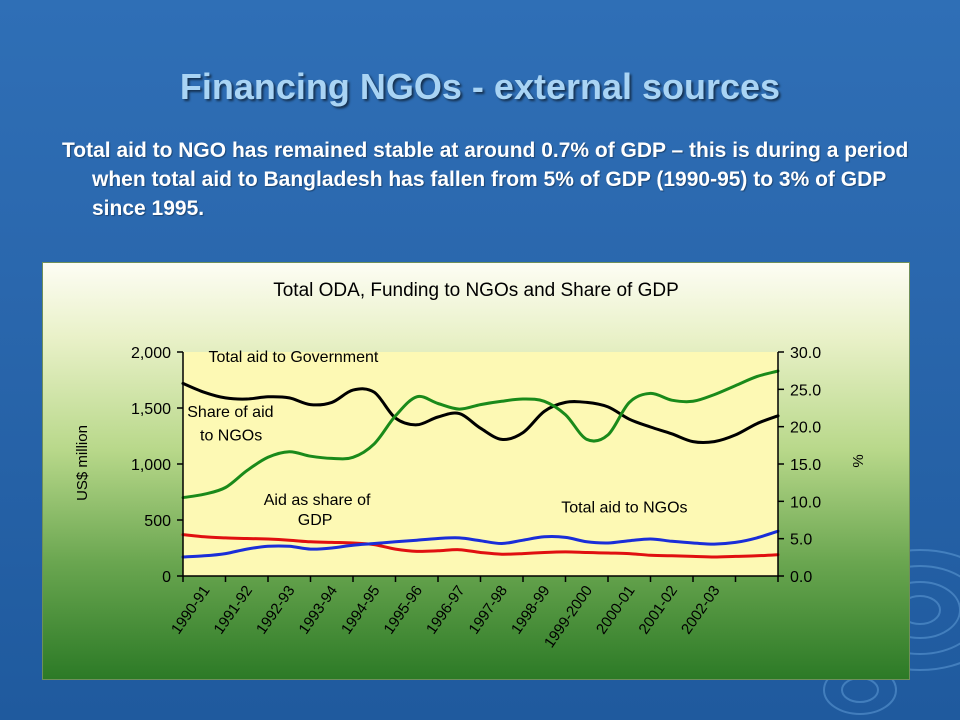  What do you see at coordinates (191, 610) in the screenshot?
I see `x-tick-label: 1990-91` at bounding box center [191, 610].